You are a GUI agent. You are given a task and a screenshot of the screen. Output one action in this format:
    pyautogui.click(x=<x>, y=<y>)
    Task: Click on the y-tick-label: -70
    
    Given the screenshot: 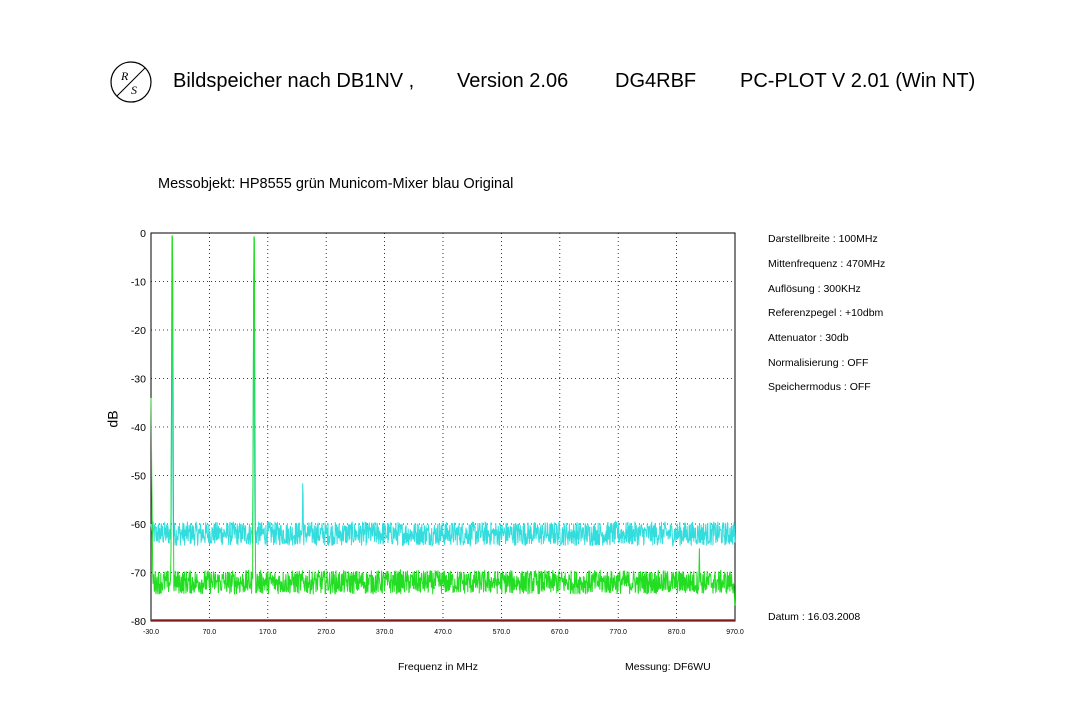 What is the action you would take?
    pyautogui.click(x=138, y=574)
    